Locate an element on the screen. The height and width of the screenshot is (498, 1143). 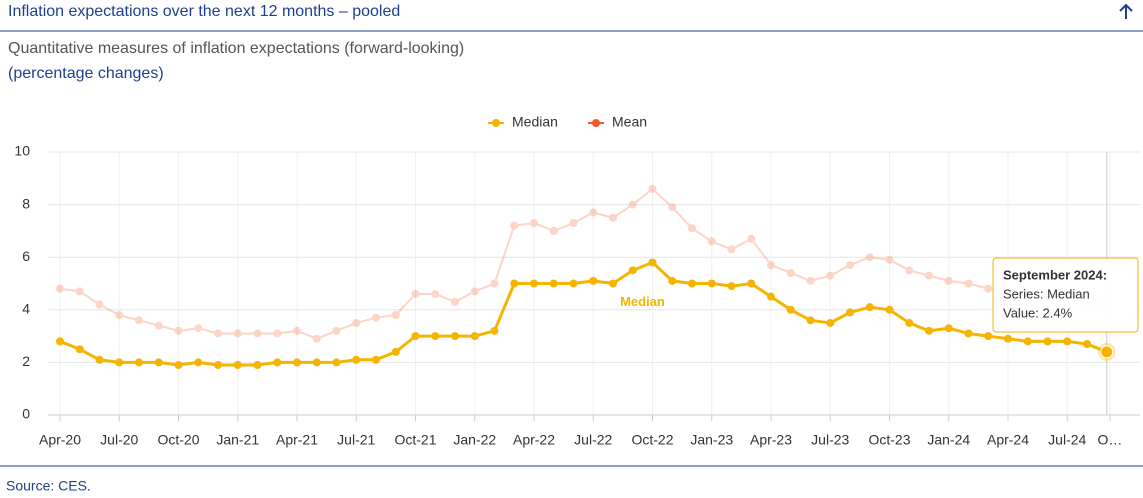
x-tick-label: Jan-24 is located at coordinates (948, 440).